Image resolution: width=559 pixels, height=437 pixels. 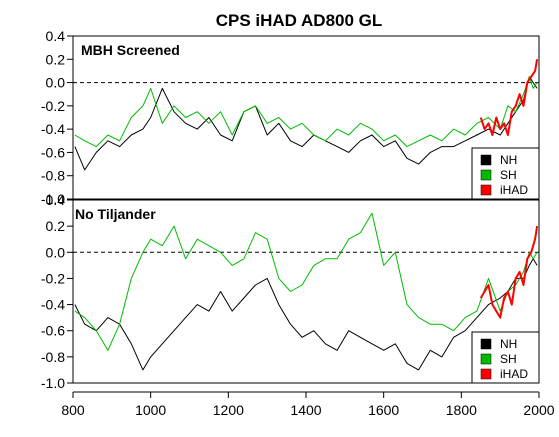 I want to click on x-tick-label: 1800, so click(x=461, y=410).